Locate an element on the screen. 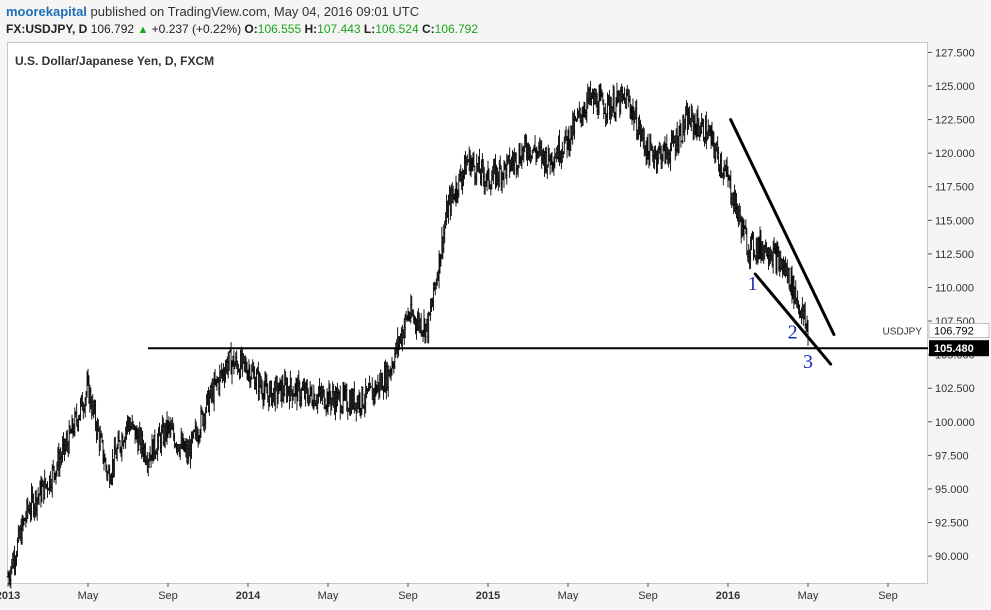 Image resolution: width=991 pixels, height=610 pixels. low-value: 106.524 is located at coordinates (397, 29).